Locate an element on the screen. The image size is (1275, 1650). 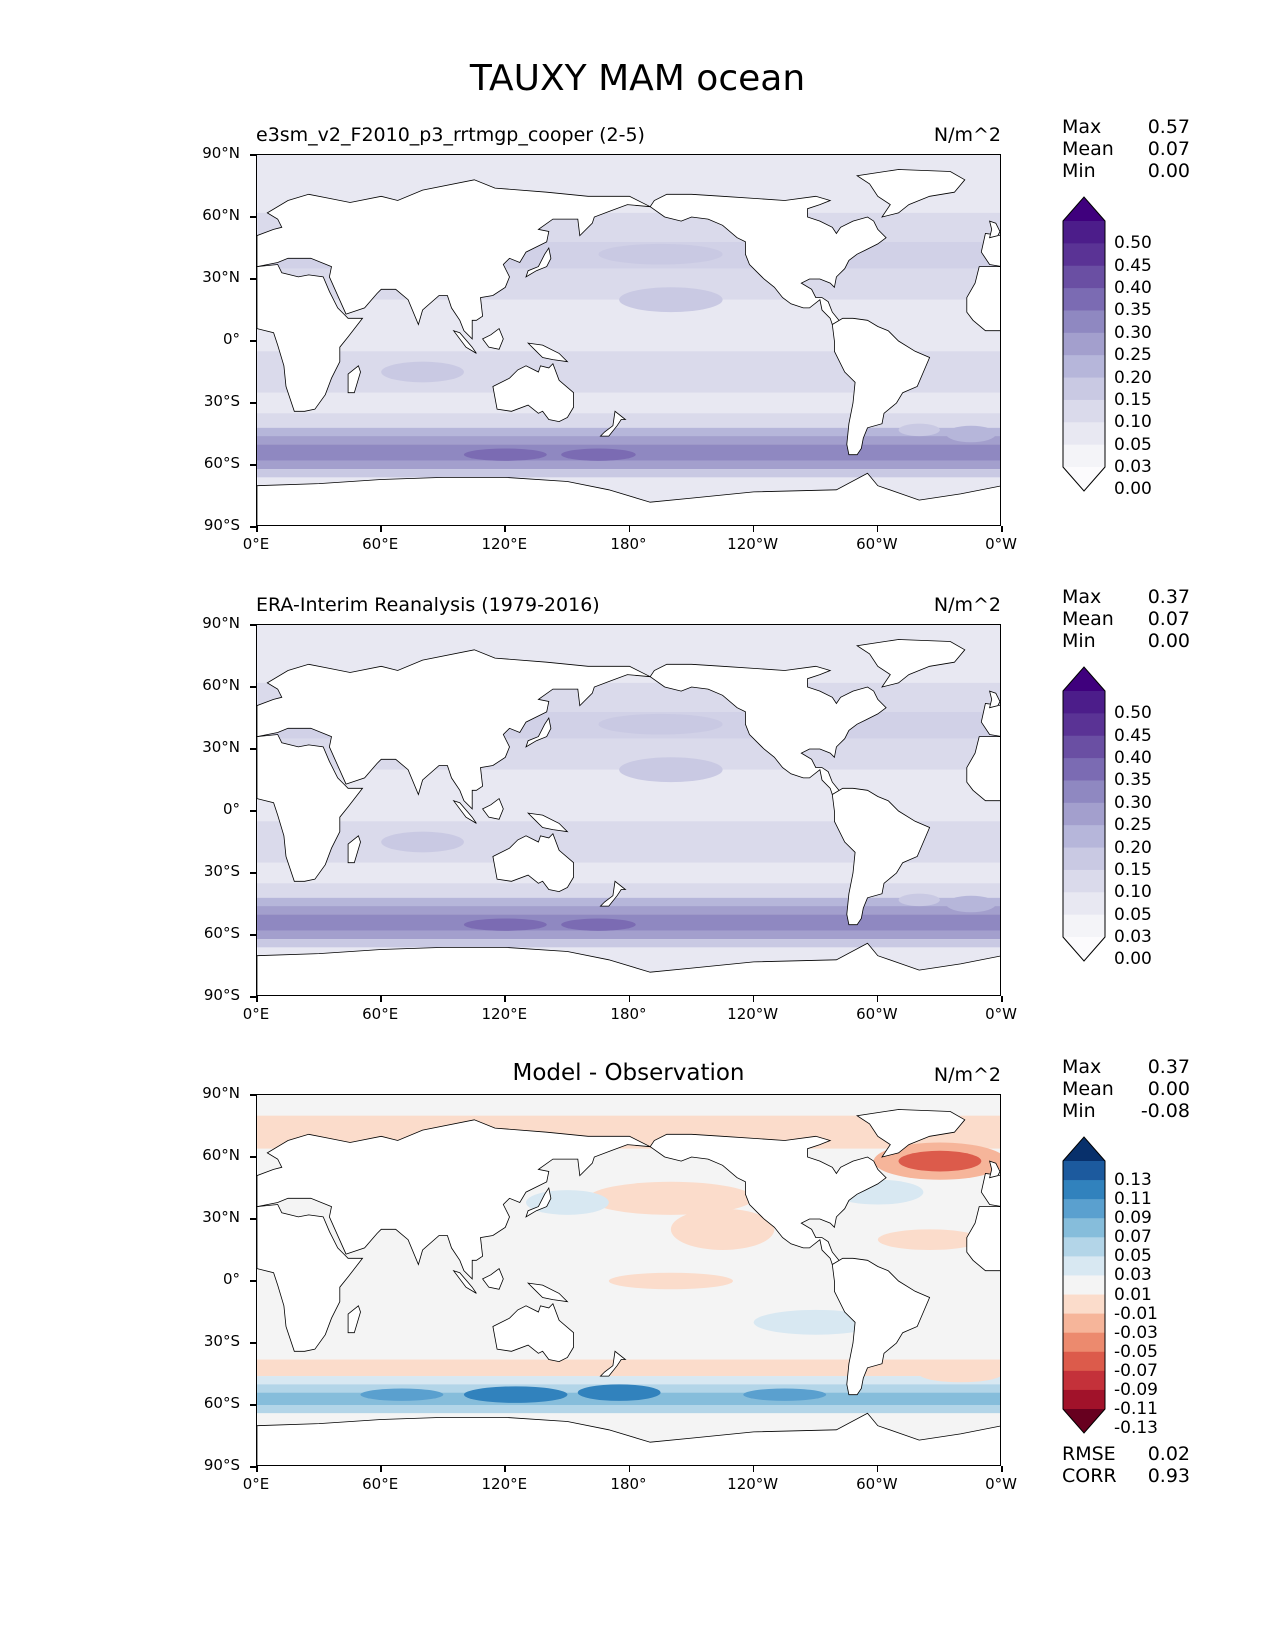
colorbar-label: -0.05 is located at coordinates (1136, 1351).